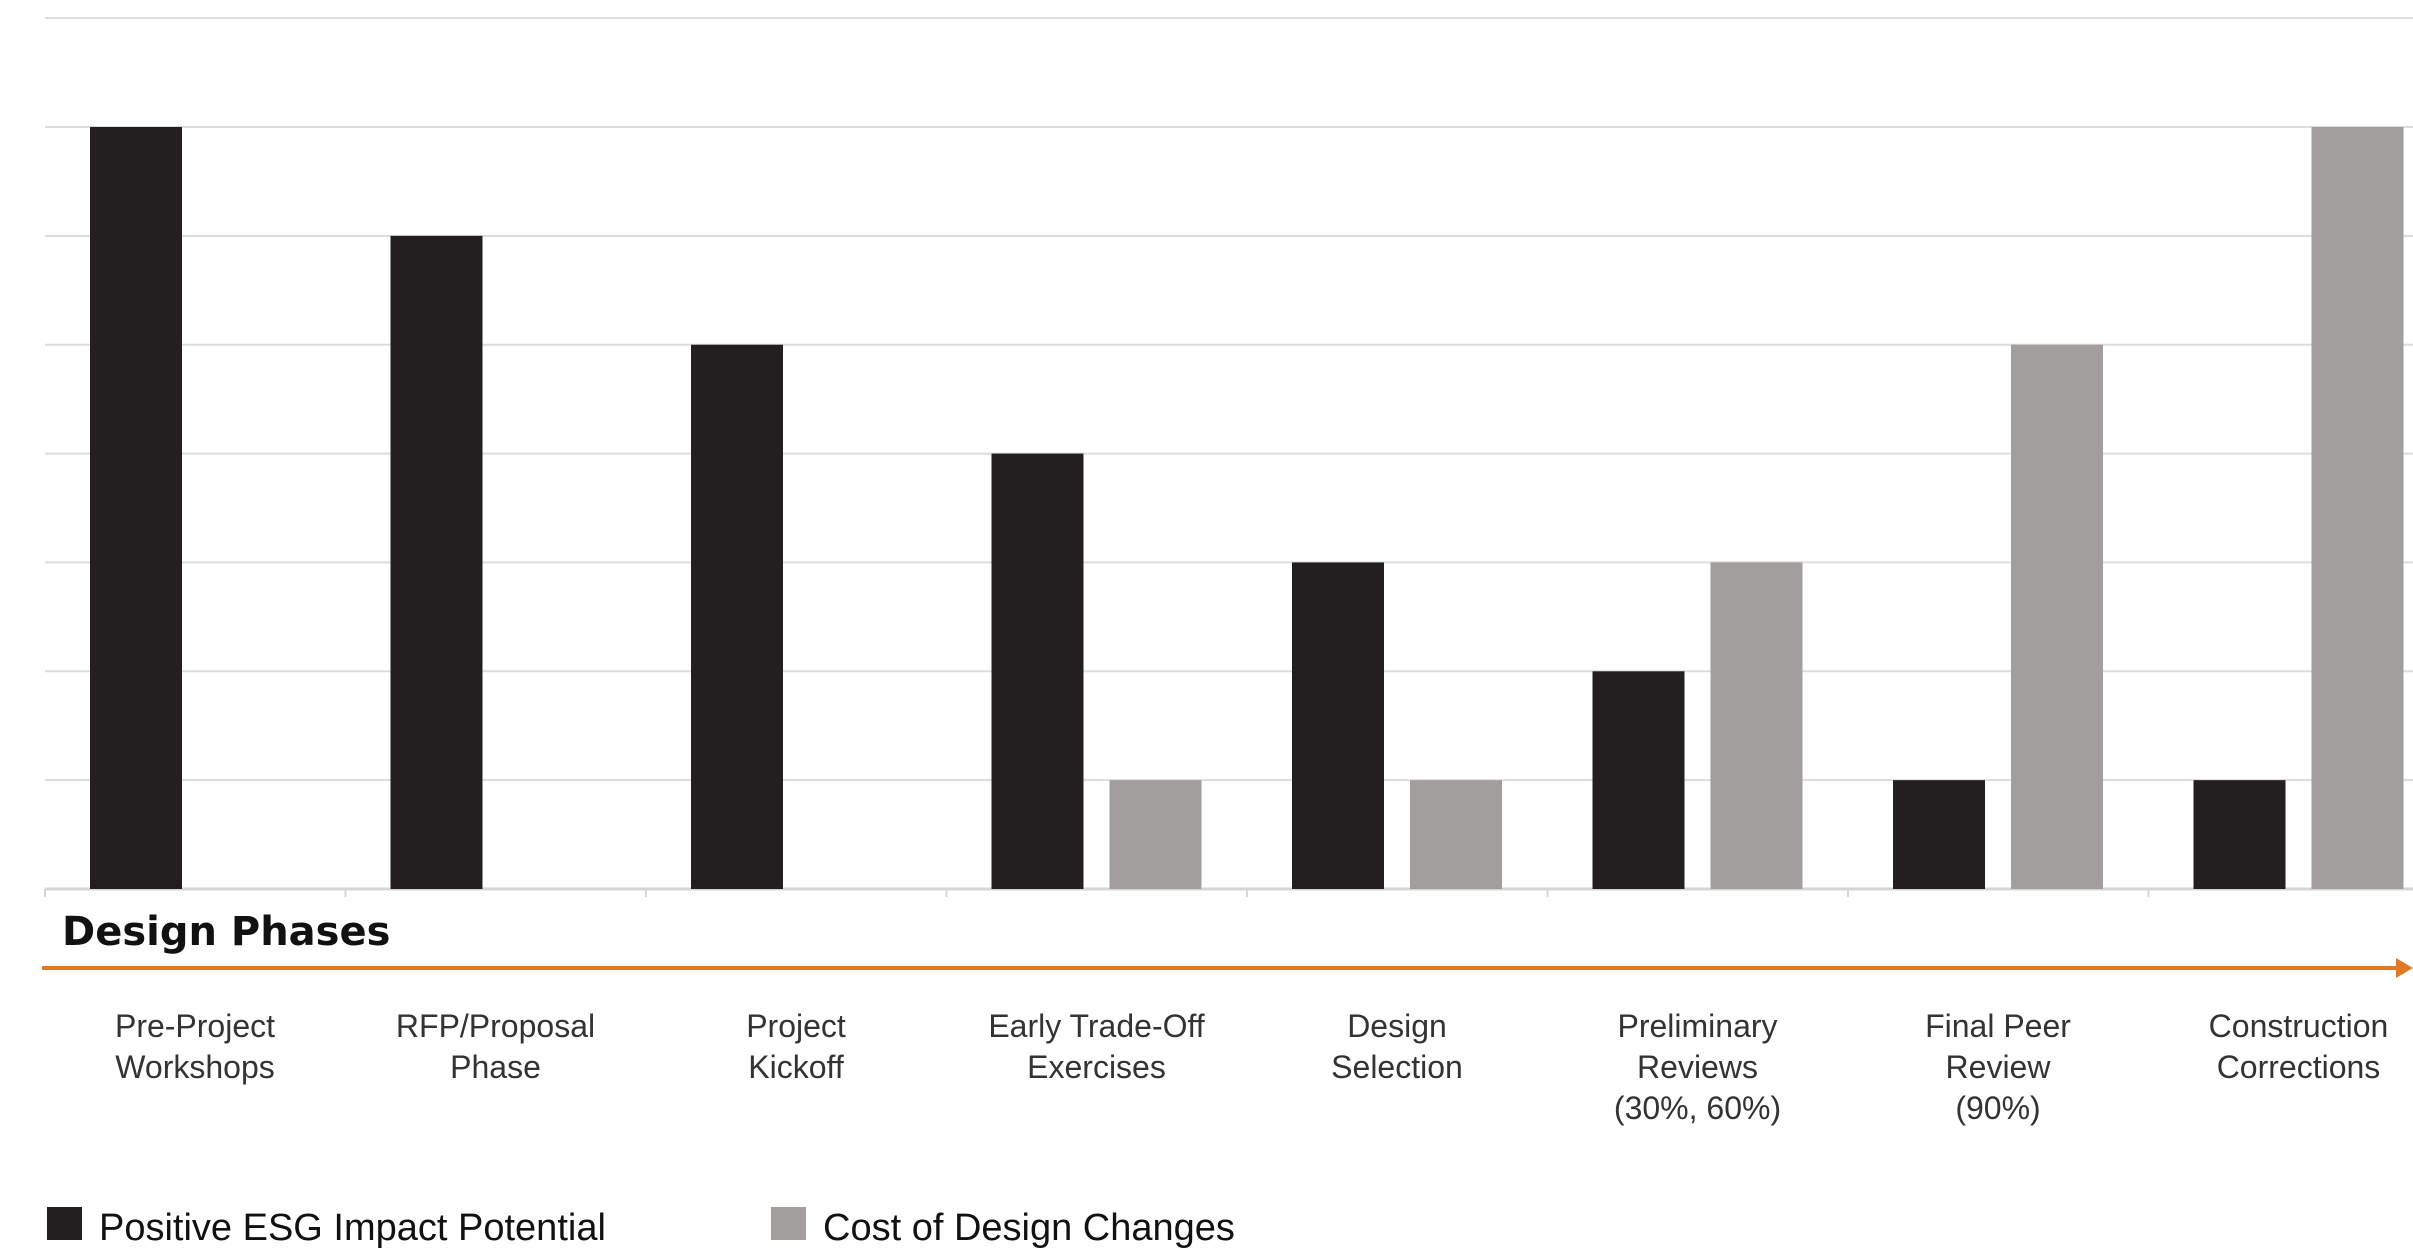 Image resolution: width=2413 pixels, height=1250 pixels. What do you see at coordinates (352, 1228) in the screenshot?
I see `legend-label-positive-esg-impact-potential: Positive ESG Impact Potential` at bounding box center [352, 1228].